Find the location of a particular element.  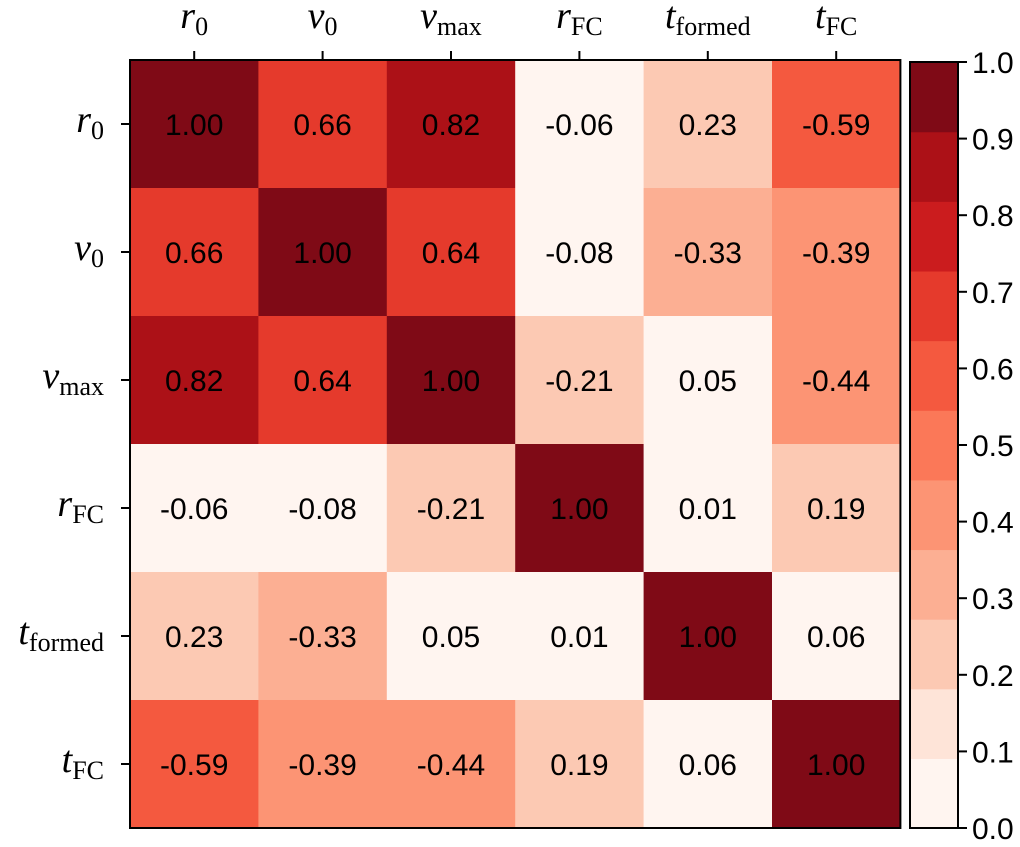

heatmap-cell-r4-c5 is located at coordinates (836, 636).